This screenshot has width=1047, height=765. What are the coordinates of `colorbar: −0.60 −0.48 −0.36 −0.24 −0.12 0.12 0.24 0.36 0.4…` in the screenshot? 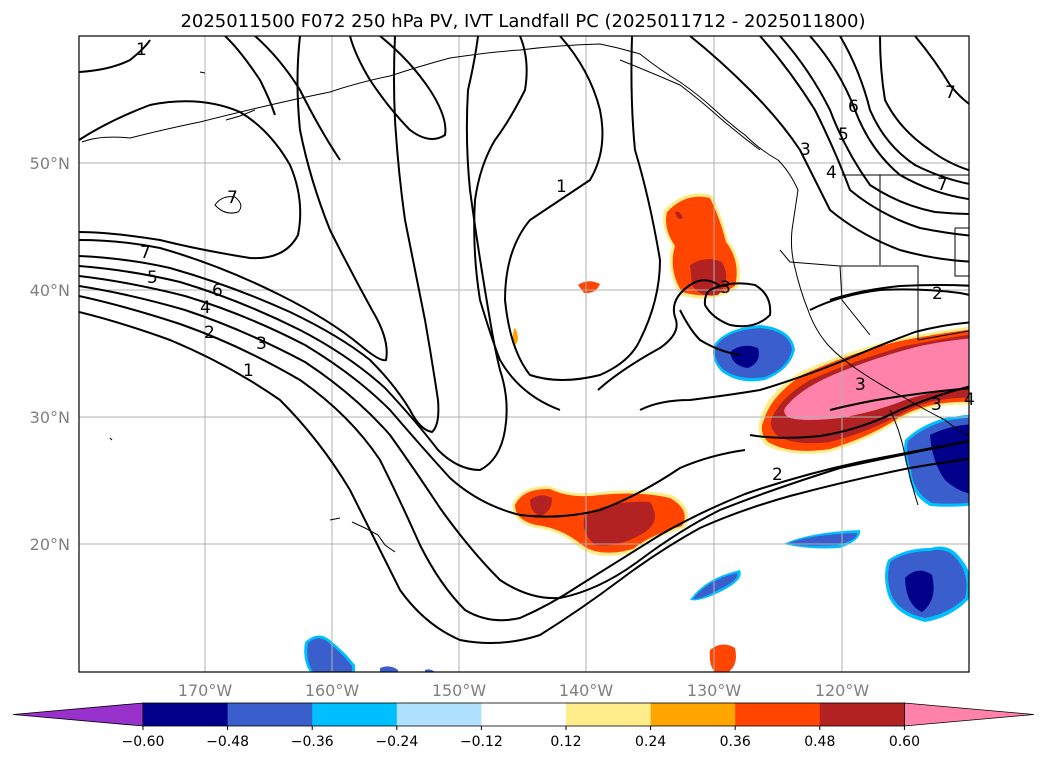 It's located at (523, 726).